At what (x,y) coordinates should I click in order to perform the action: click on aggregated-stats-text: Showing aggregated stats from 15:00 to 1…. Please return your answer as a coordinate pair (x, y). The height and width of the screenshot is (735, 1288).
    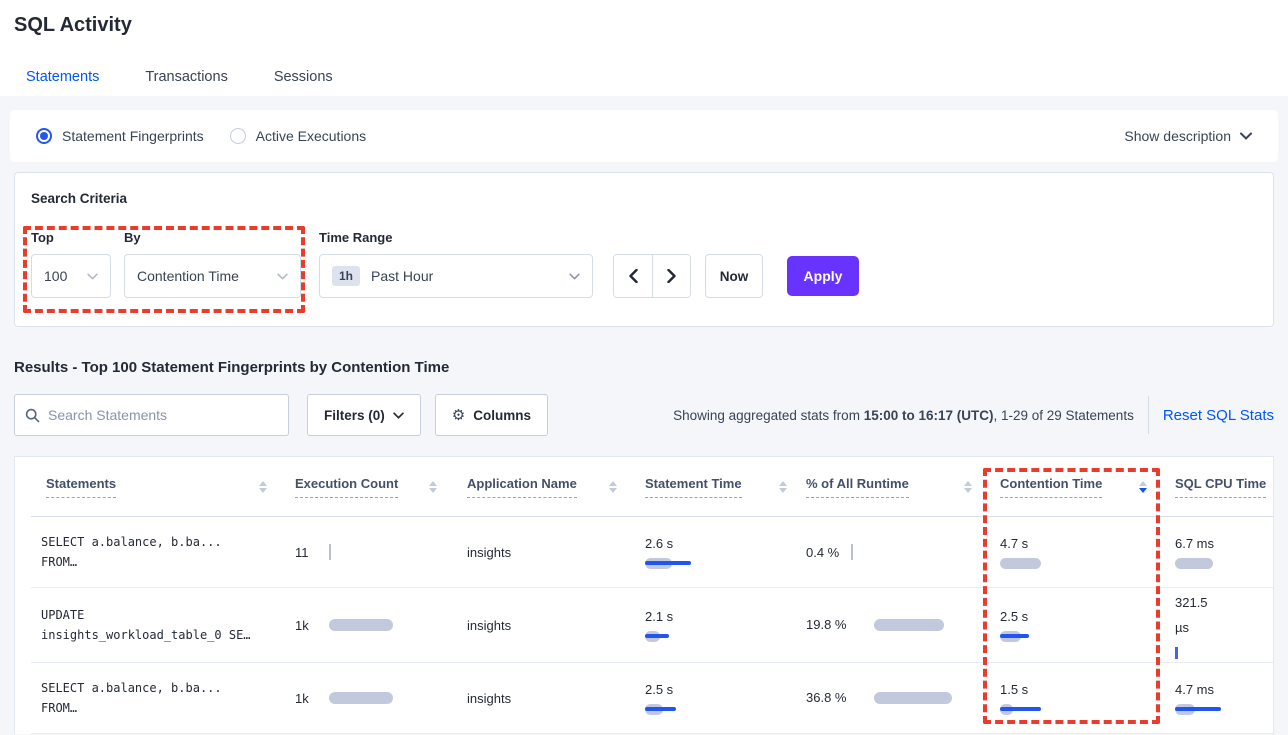
    Looking at the image, I should click on (903, 415).